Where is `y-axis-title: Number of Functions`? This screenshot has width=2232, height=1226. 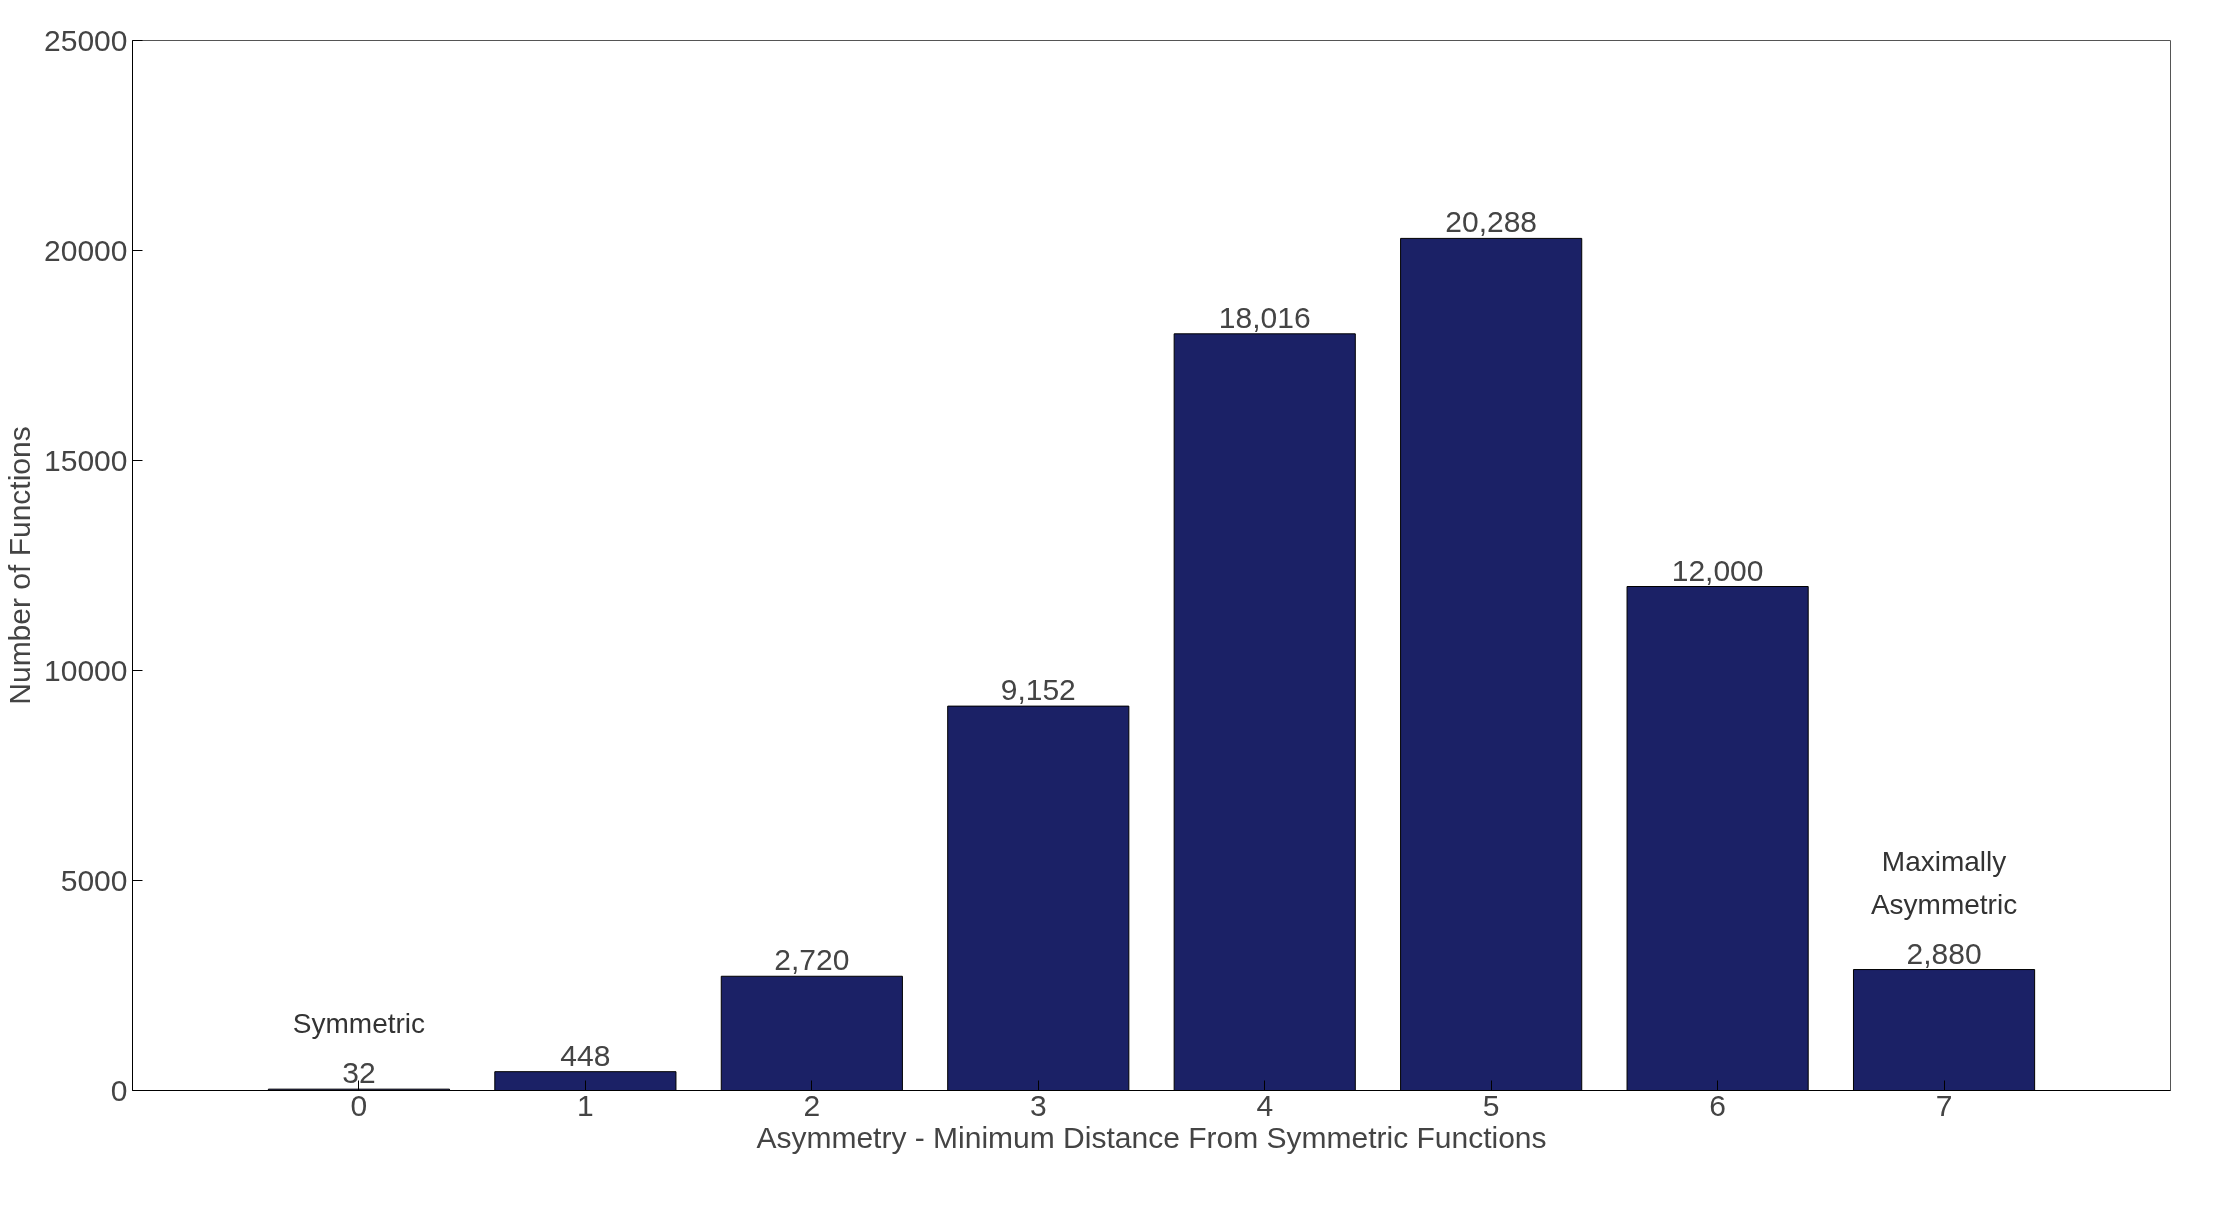 y-axis-title: Number of Functions is located at coordinates (20, 565).